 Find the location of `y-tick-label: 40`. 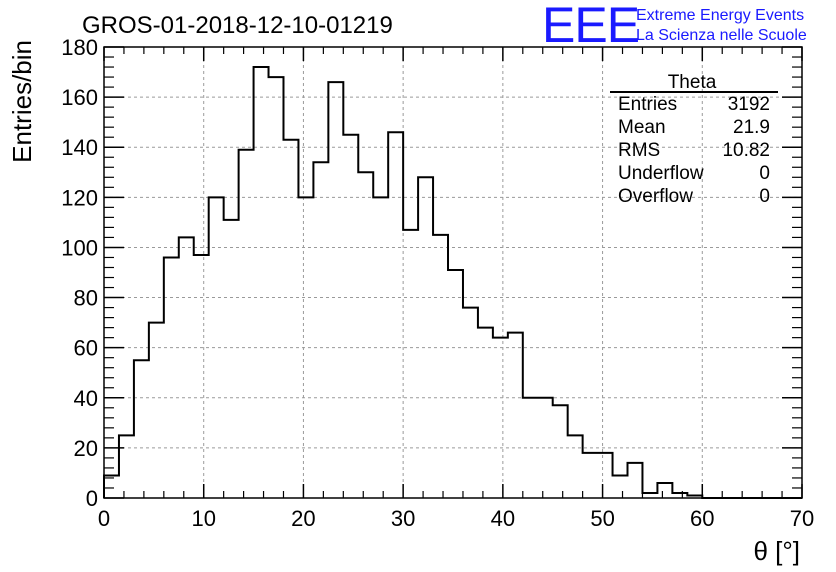

y-tick-label: 40 is located at coordinates (86, 398).